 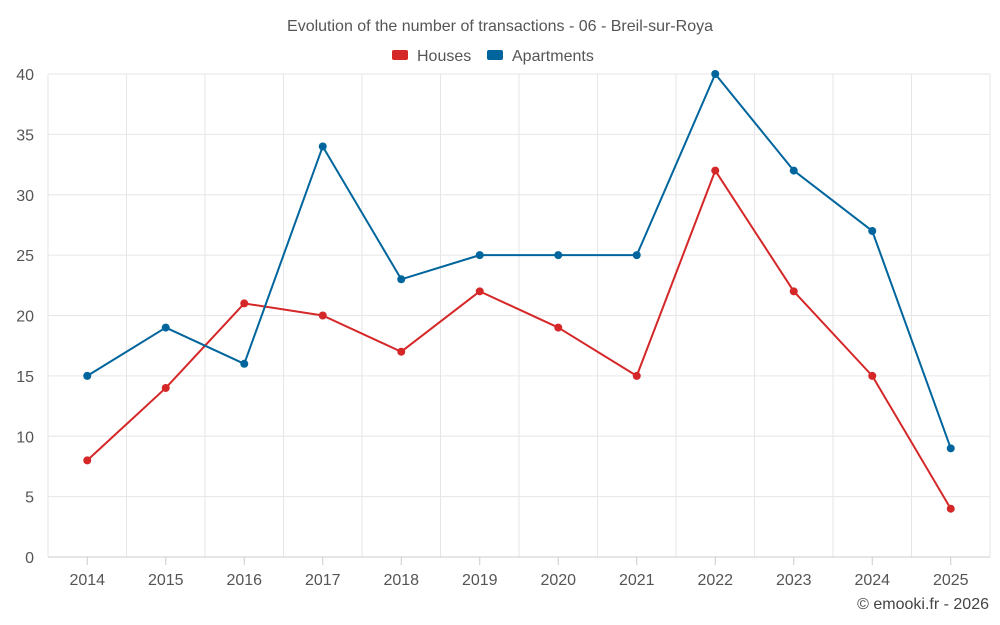 What do you see at coordinates (323, 580) in the screenshot?
I see `x-tick-label: 2017` at bounding box center [323, 580].